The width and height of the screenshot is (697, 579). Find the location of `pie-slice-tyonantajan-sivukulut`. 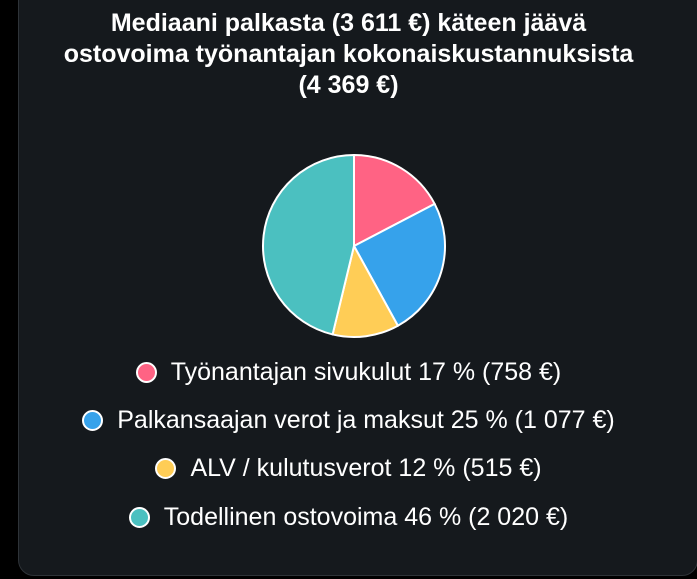

pie-slice-tyonantajan-sivukulut is located at coordinates (394, 200).